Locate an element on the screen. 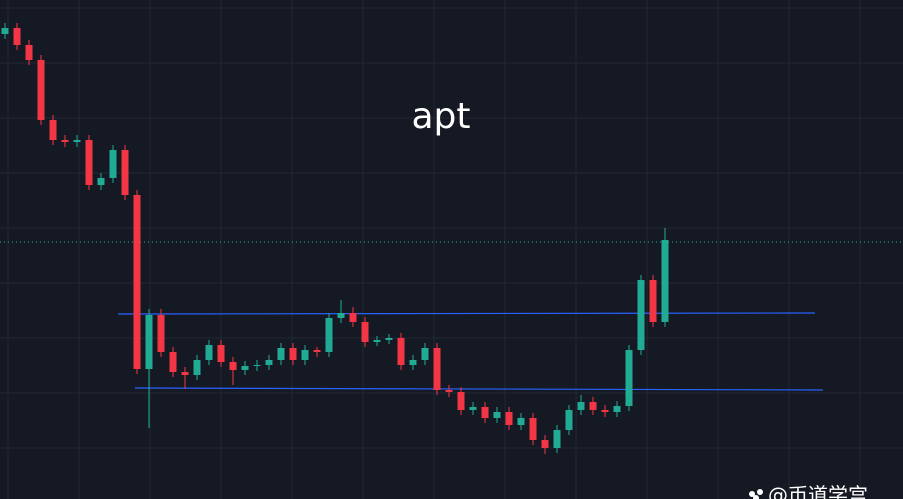  watermark-text: @币道学宫 is located at coordinates (818, 491).